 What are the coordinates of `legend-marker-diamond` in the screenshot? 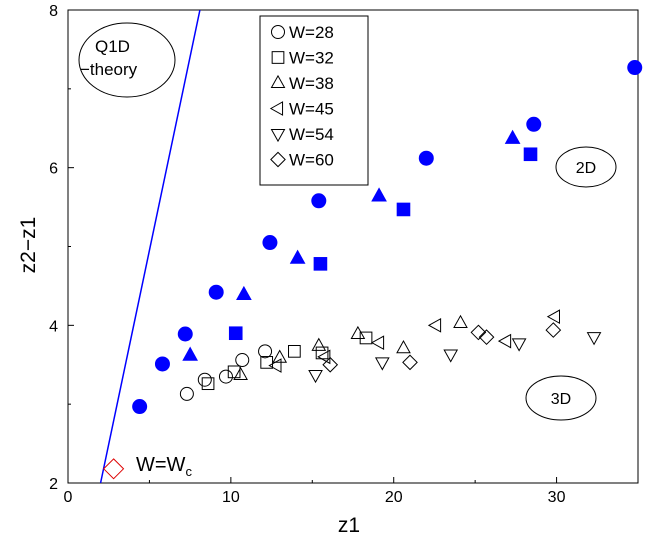 It's located at (278, 159).